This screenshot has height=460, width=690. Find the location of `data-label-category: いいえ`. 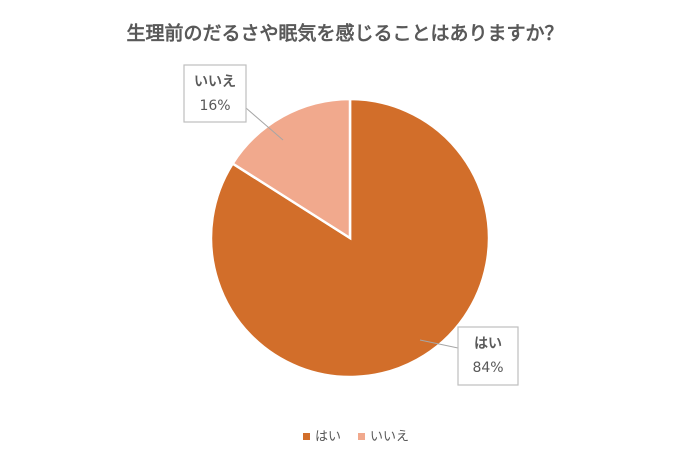

data-label-category: いいえ is located at coordinates (215, 82).